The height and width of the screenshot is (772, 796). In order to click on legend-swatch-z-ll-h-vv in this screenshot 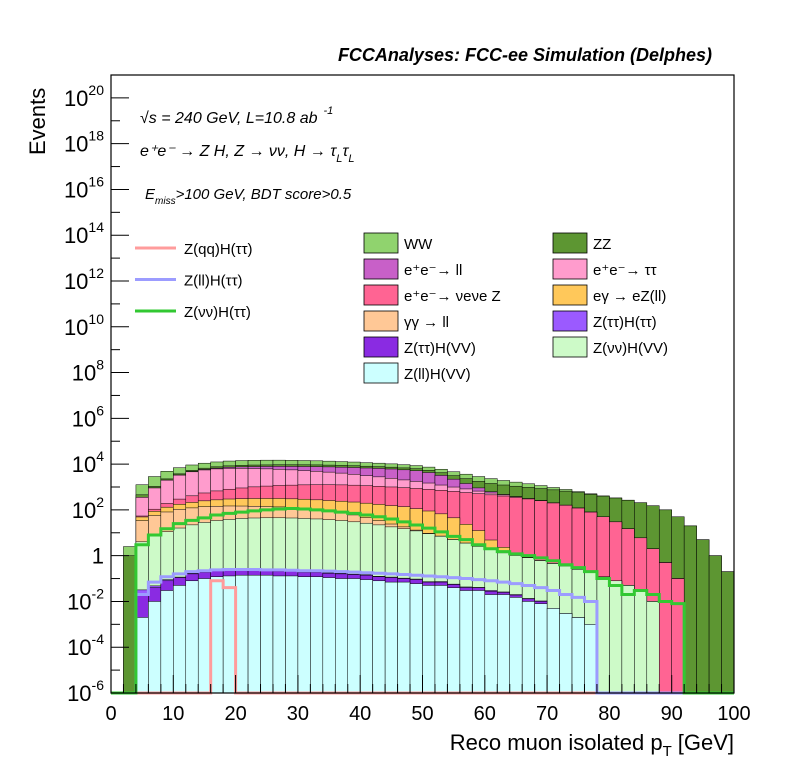, I will do `click(381, 373)`.